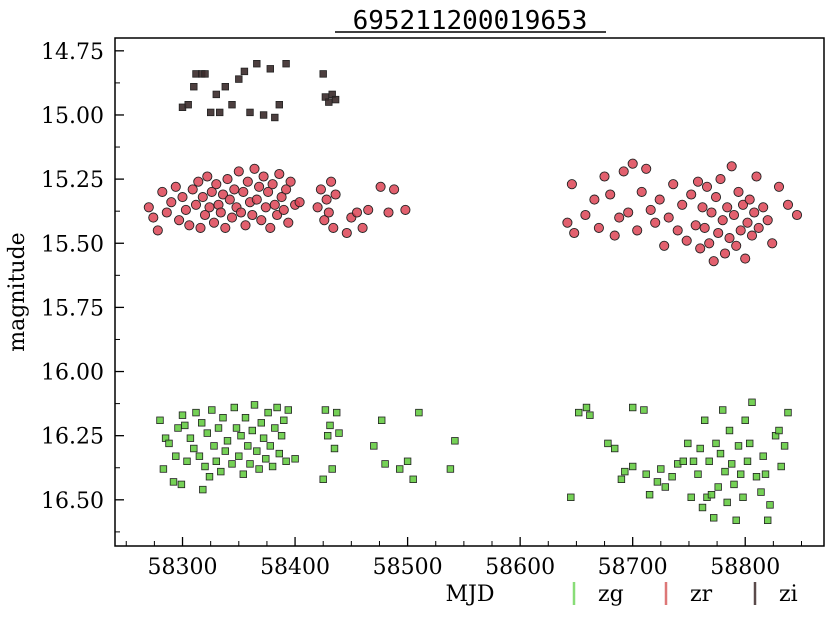 The image size is (830, 623). What do you see at coordinates (520, 567) in the screenshot?
I see `x-tick-label-3: 58600` at bounding box center [520, 567].